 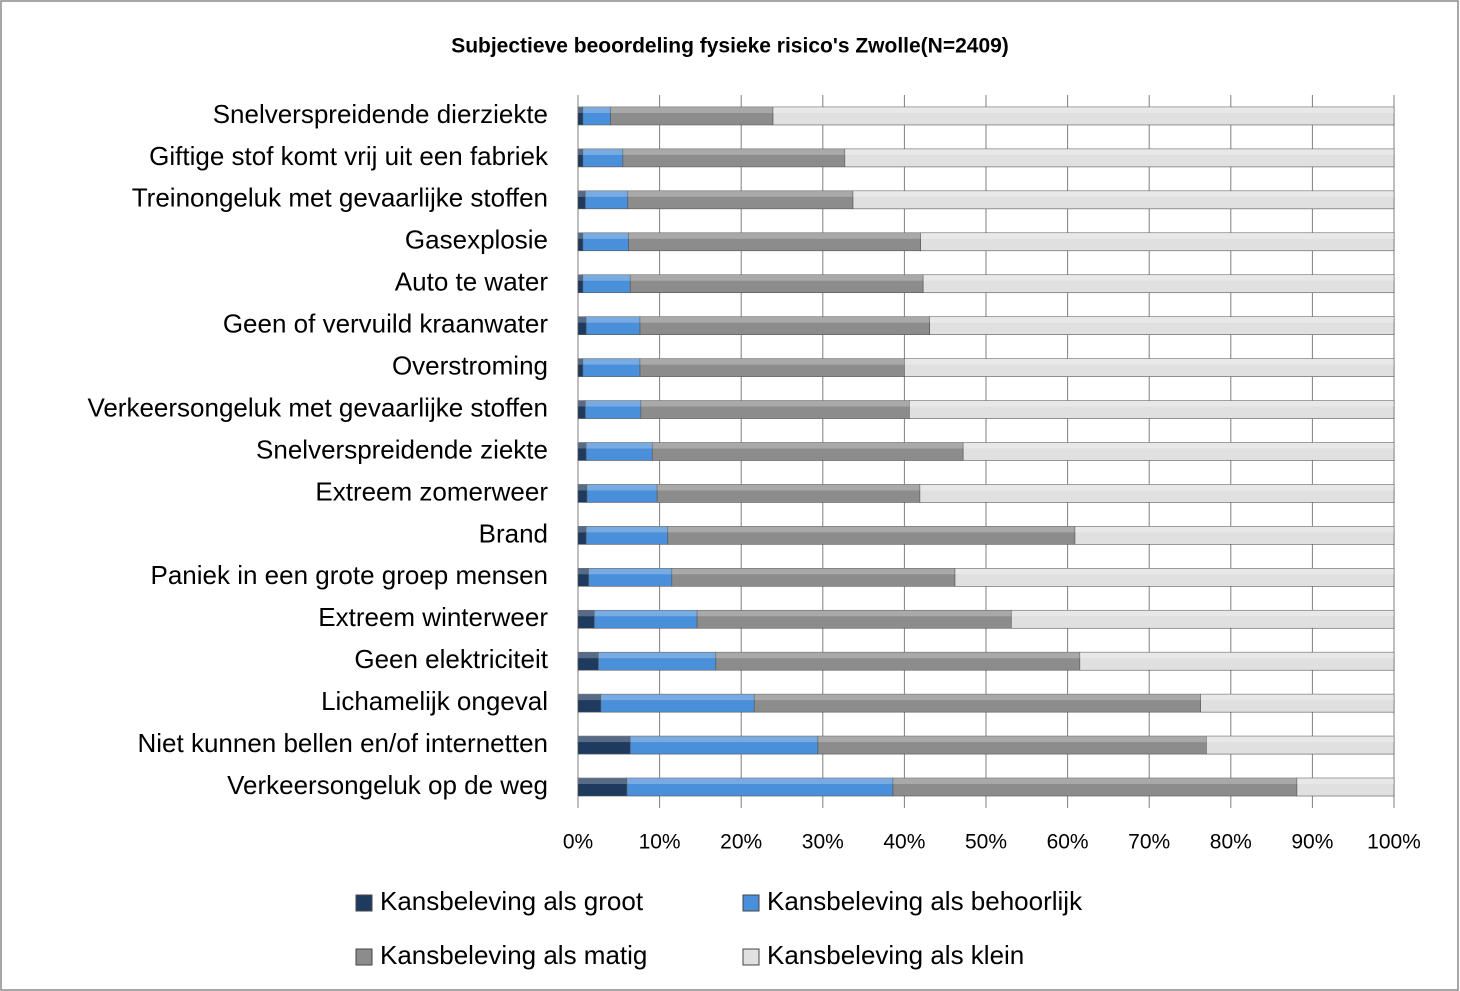 What do you see at coordinates (340, 198) in the screenshot?
I see `y-tick-label: Treinongeluk met gevaarlijke stoffen` at bounding box center [340, 198].